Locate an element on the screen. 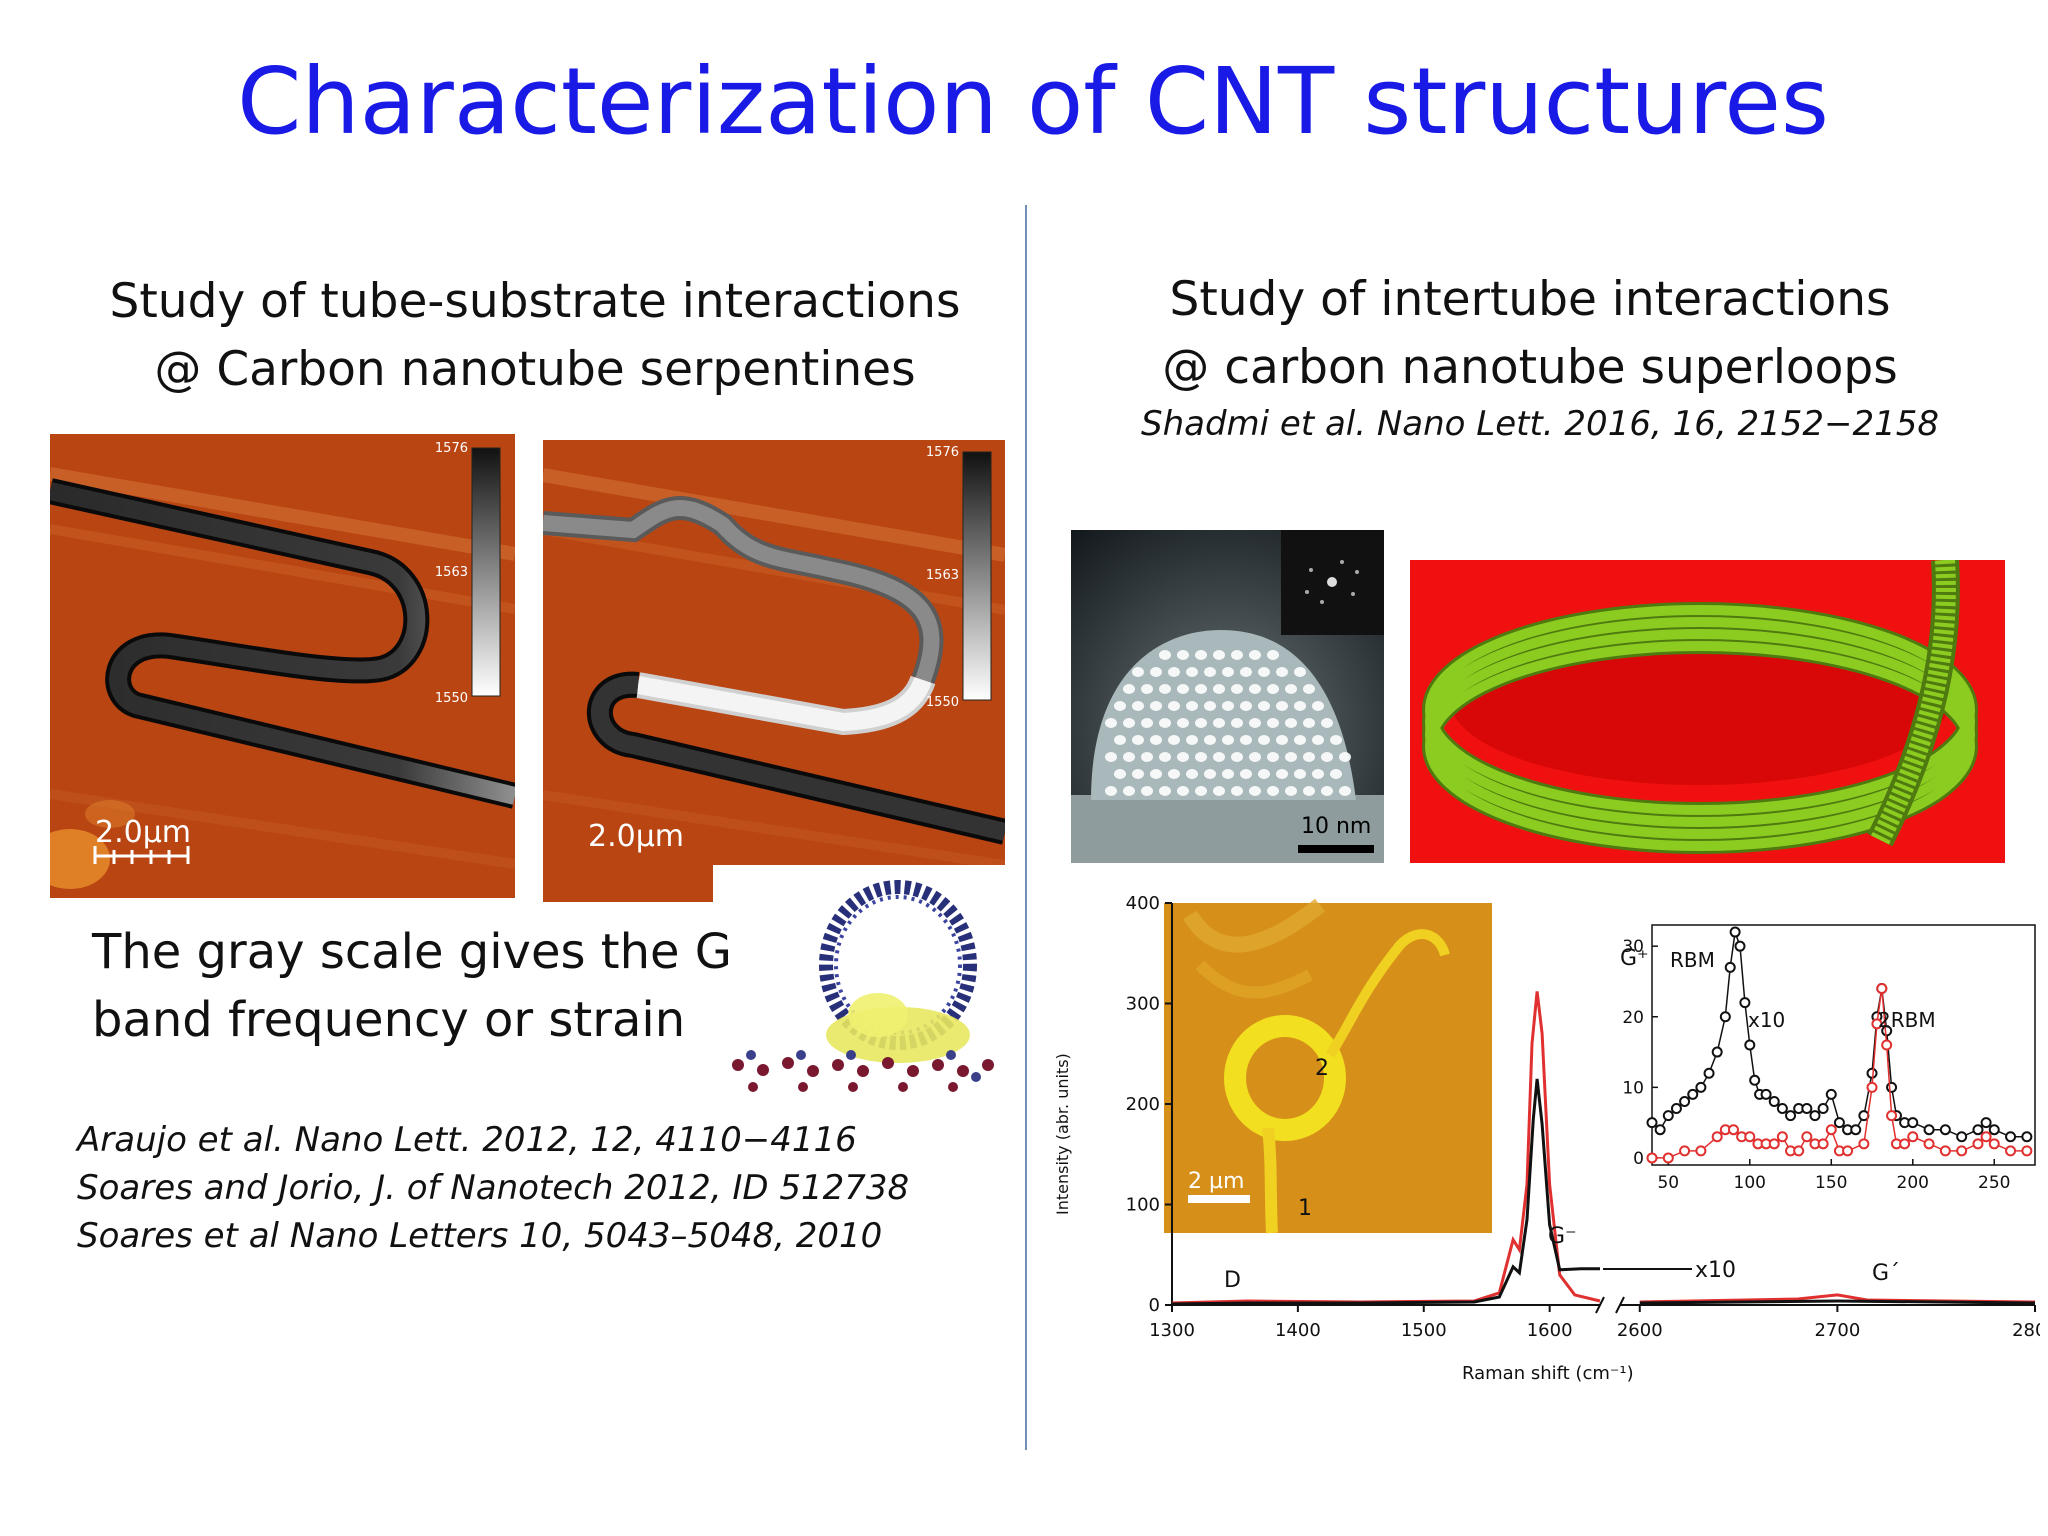 The width and height of the screenshot is (2048, 1536). left-heading-line2: @ Carbon nanotube serpentines is located at coordinates (535, 369).